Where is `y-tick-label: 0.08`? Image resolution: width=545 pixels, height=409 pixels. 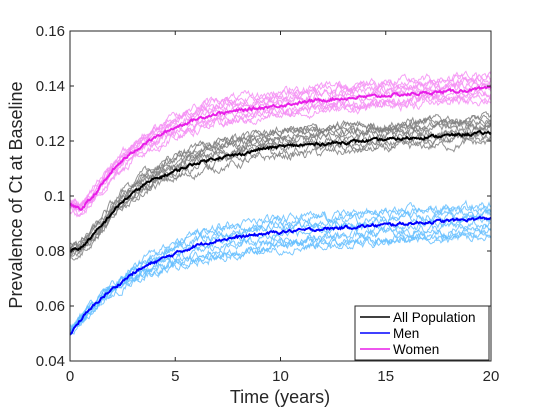
y-tick-label: 0.08 is located at coordinates (50, 251).